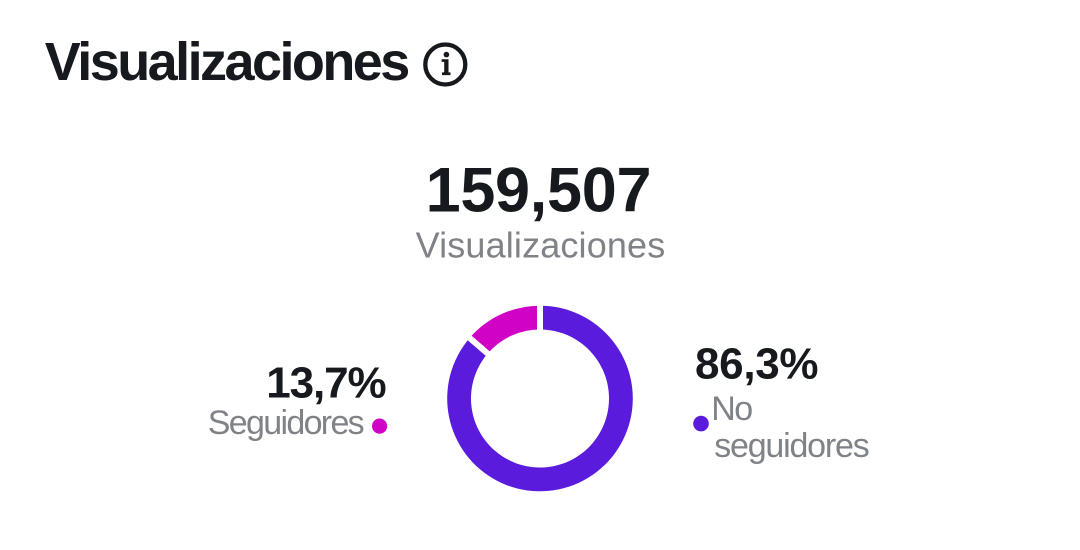 The height and width of the screenshot is (550, 1080). Describe the element at coordinates (756, 363) in the screenshot. I see `svg-text: 86,3%` at that location.